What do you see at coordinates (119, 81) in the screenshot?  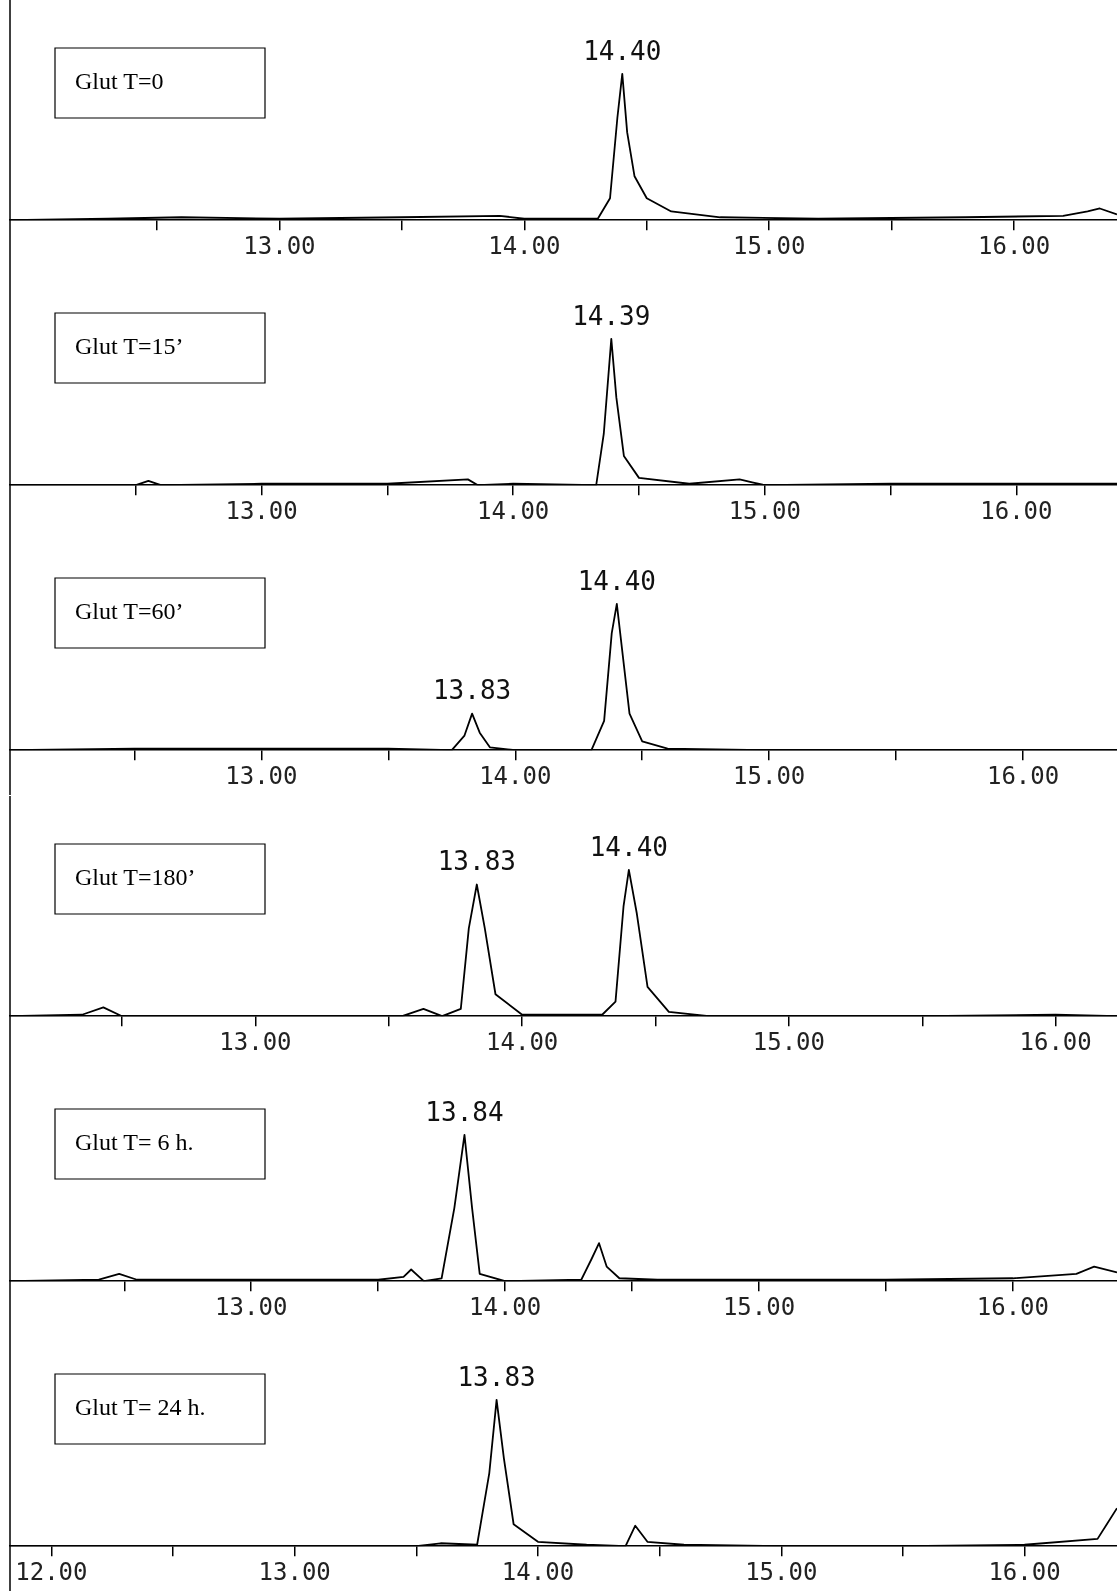 I see `chart-title: Glut T=0` at bounding box center [119, 81].